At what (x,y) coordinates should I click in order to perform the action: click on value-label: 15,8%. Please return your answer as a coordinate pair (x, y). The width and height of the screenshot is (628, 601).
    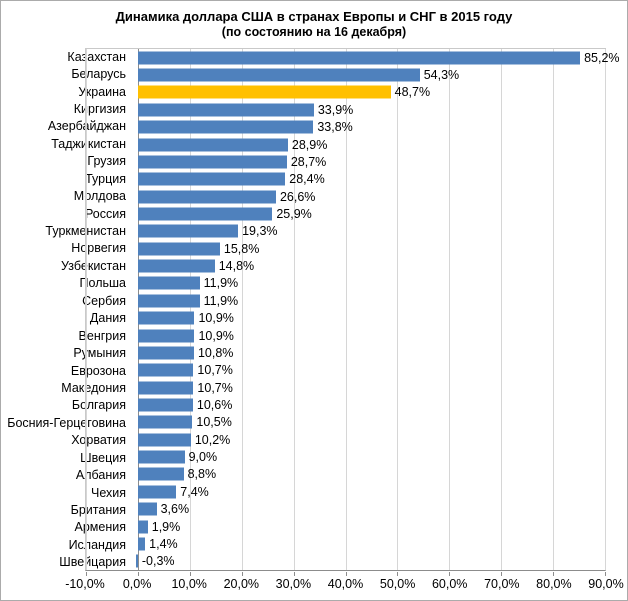
    Looking at the image, I should click on (241, 248).